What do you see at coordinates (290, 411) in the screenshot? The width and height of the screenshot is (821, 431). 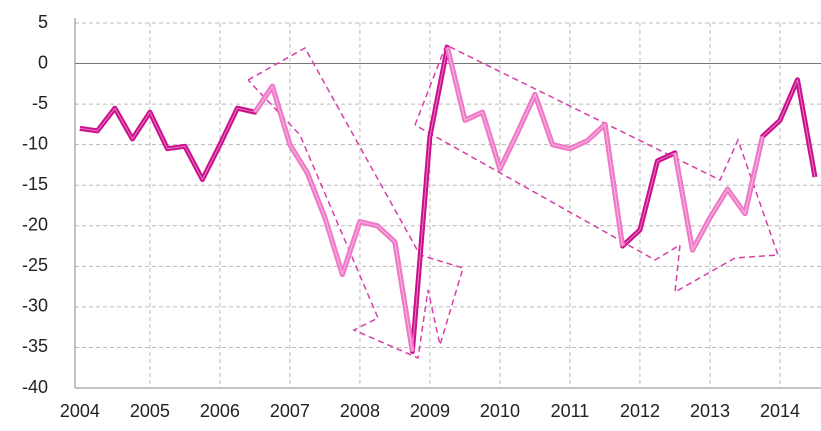 I see `x-tick-label: 2007` at bounding box center [290, 411].